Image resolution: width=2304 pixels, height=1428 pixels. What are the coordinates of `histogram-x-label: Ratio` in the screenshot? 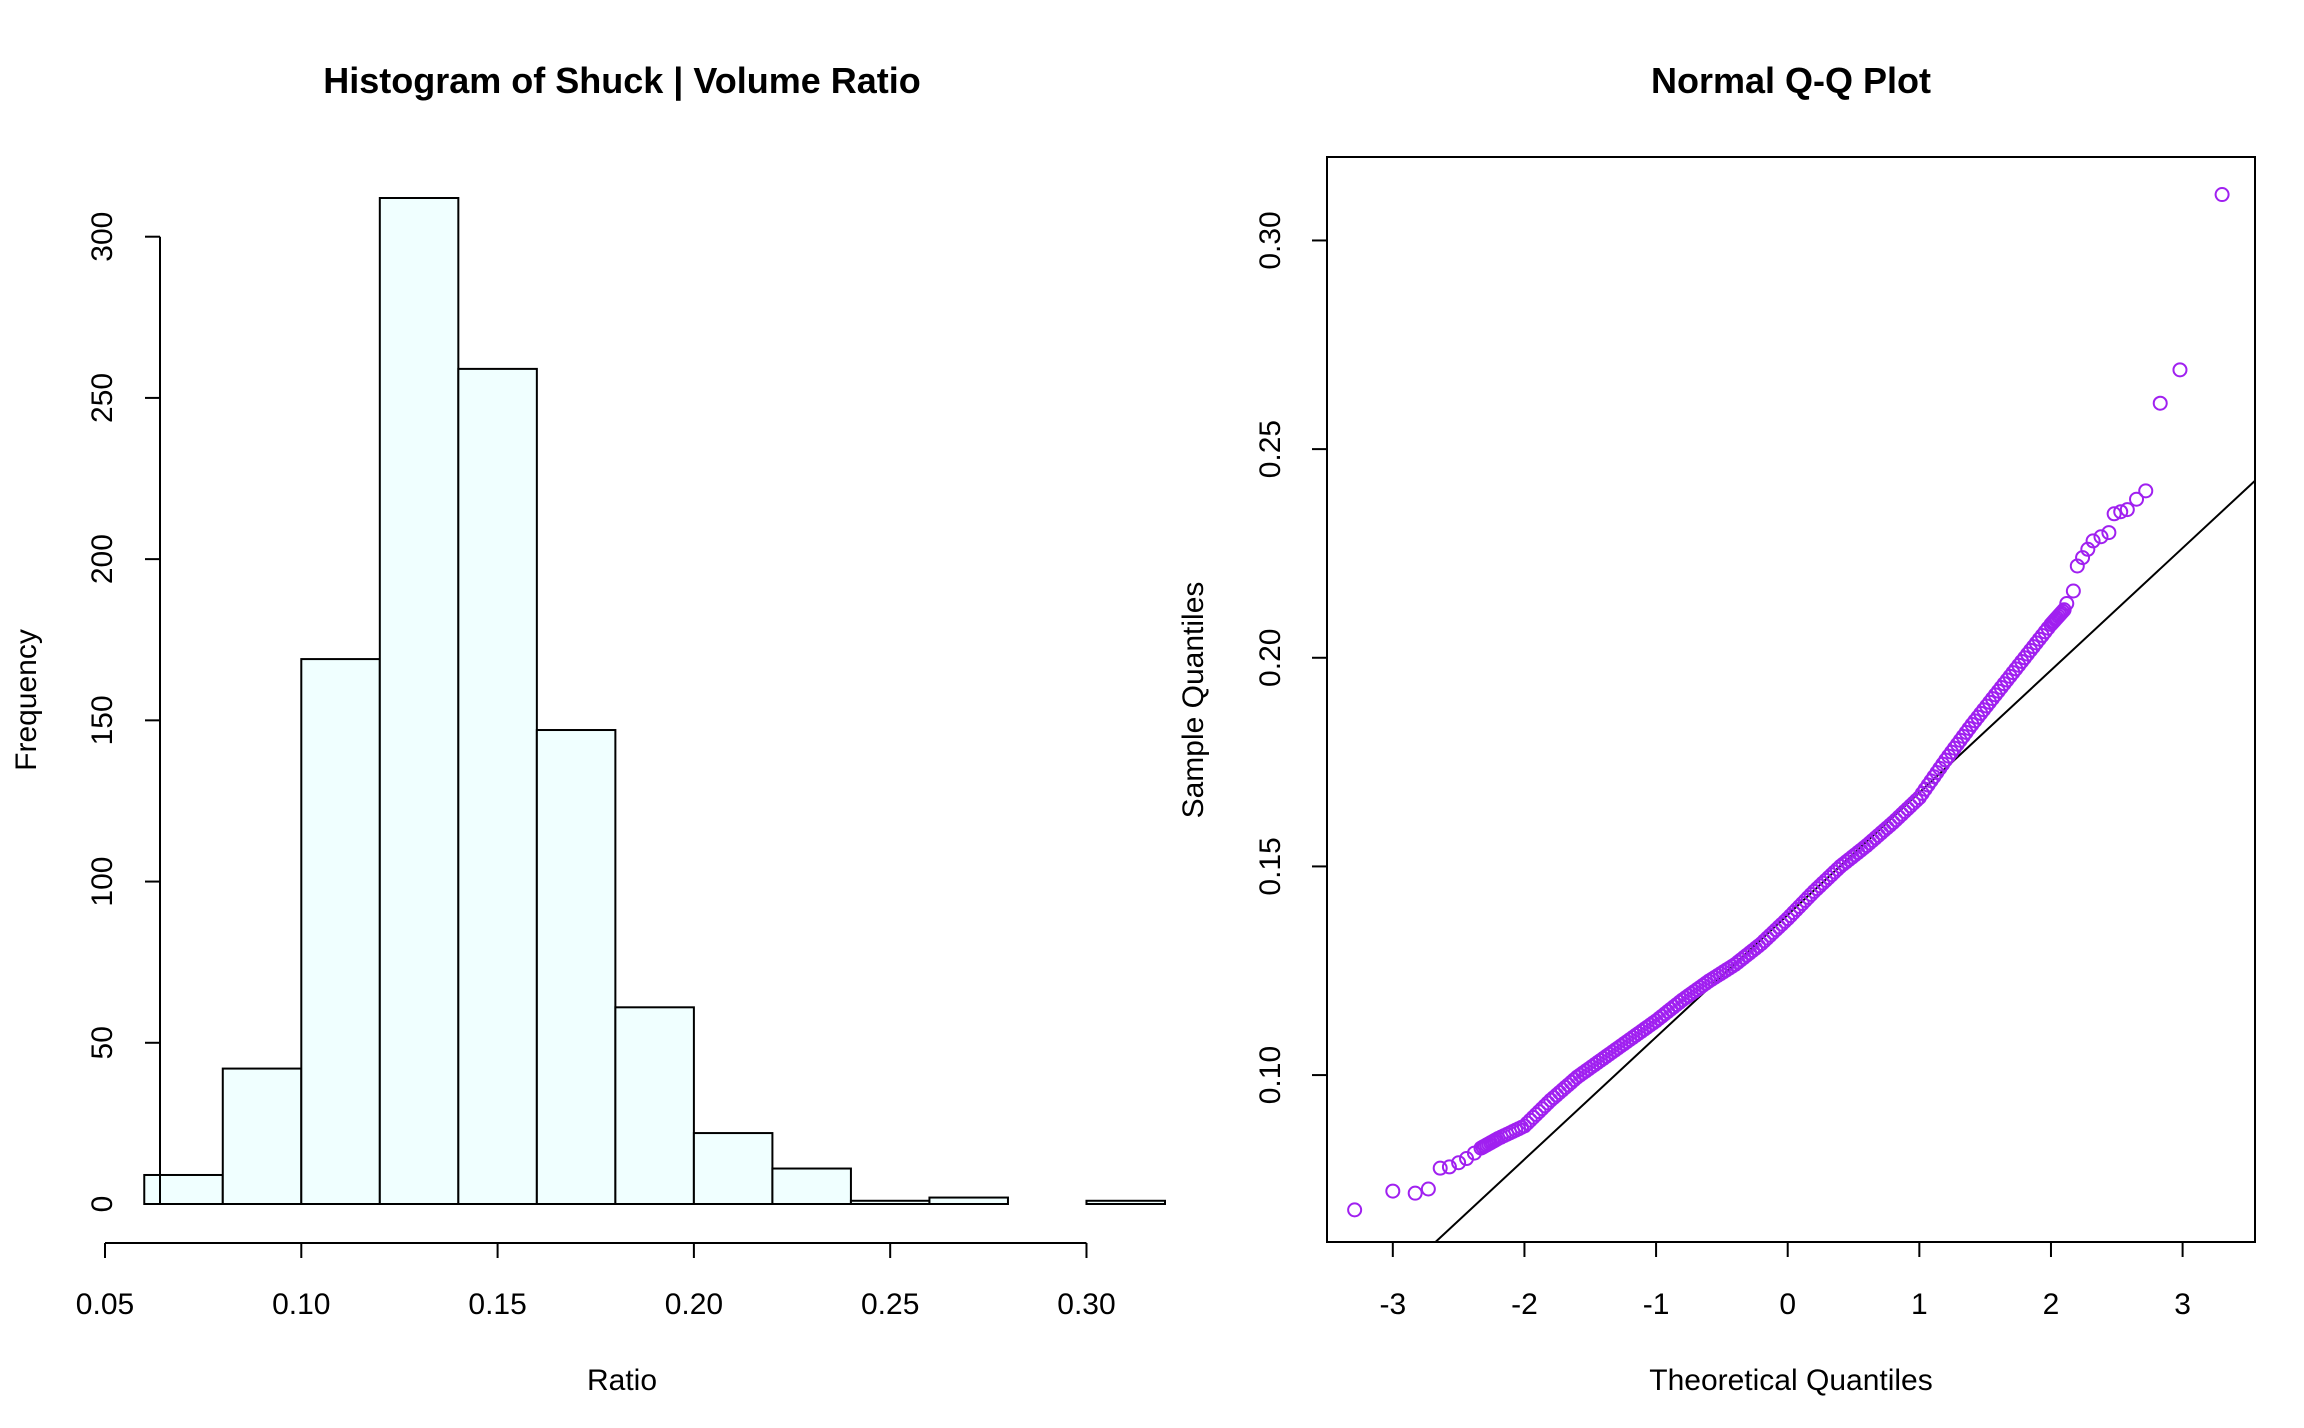 It's located at (622, 1380).